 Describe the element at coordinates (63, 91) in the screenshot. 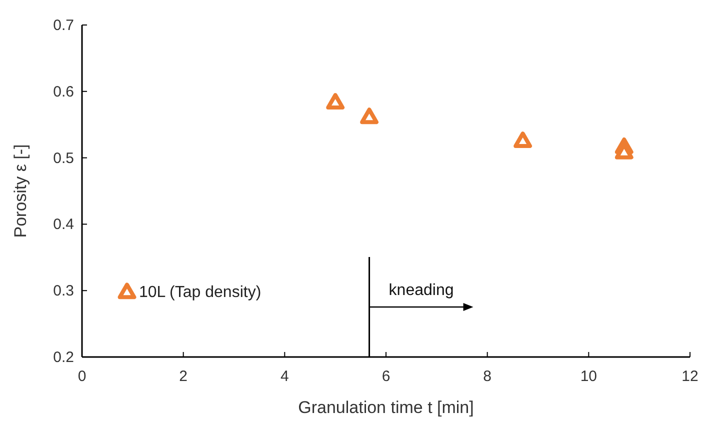

I see `y-tick-label: 0.6` at that location.